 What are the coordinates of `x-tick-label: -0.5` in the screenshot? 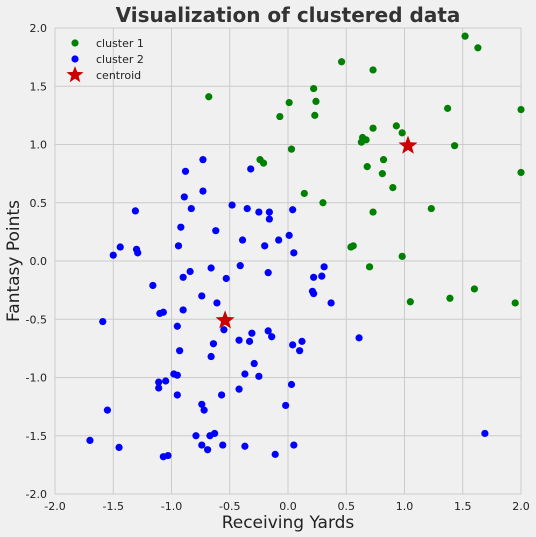 It's located at (229, 506).